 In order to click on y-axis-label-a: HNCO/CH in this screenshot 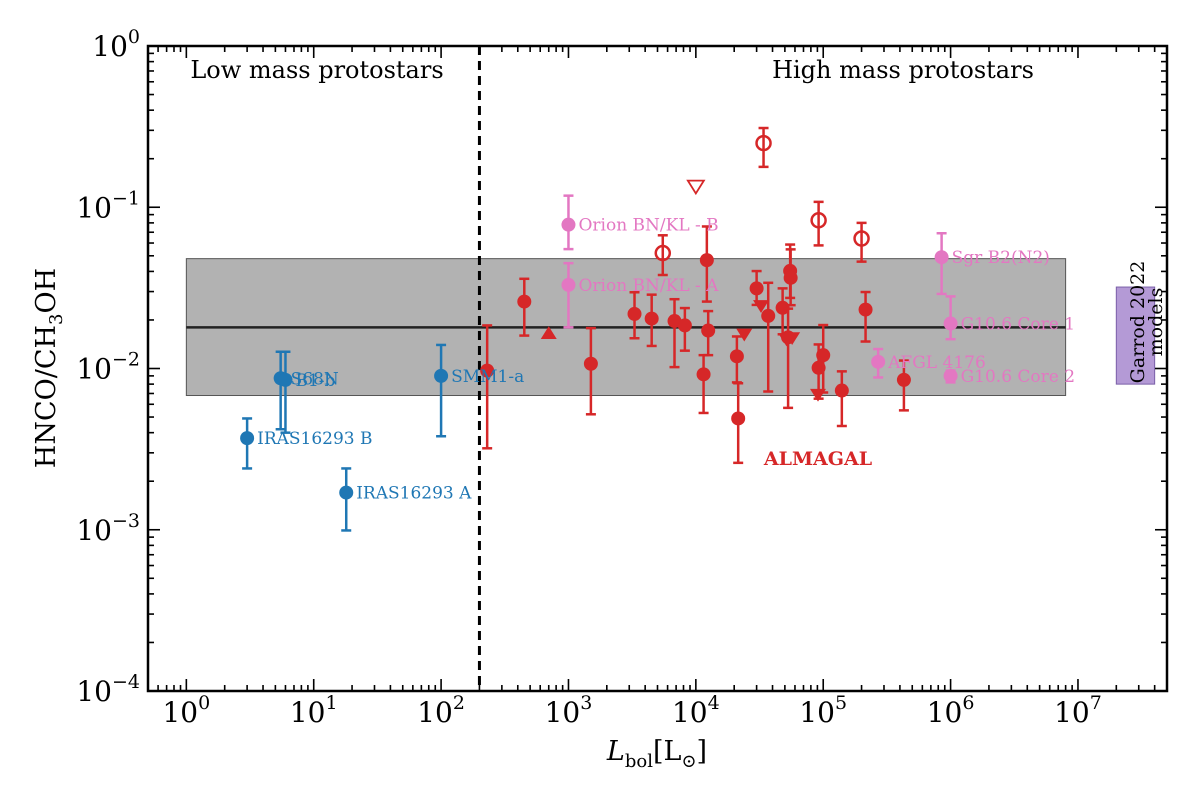, I will do `click(46, 396)`.